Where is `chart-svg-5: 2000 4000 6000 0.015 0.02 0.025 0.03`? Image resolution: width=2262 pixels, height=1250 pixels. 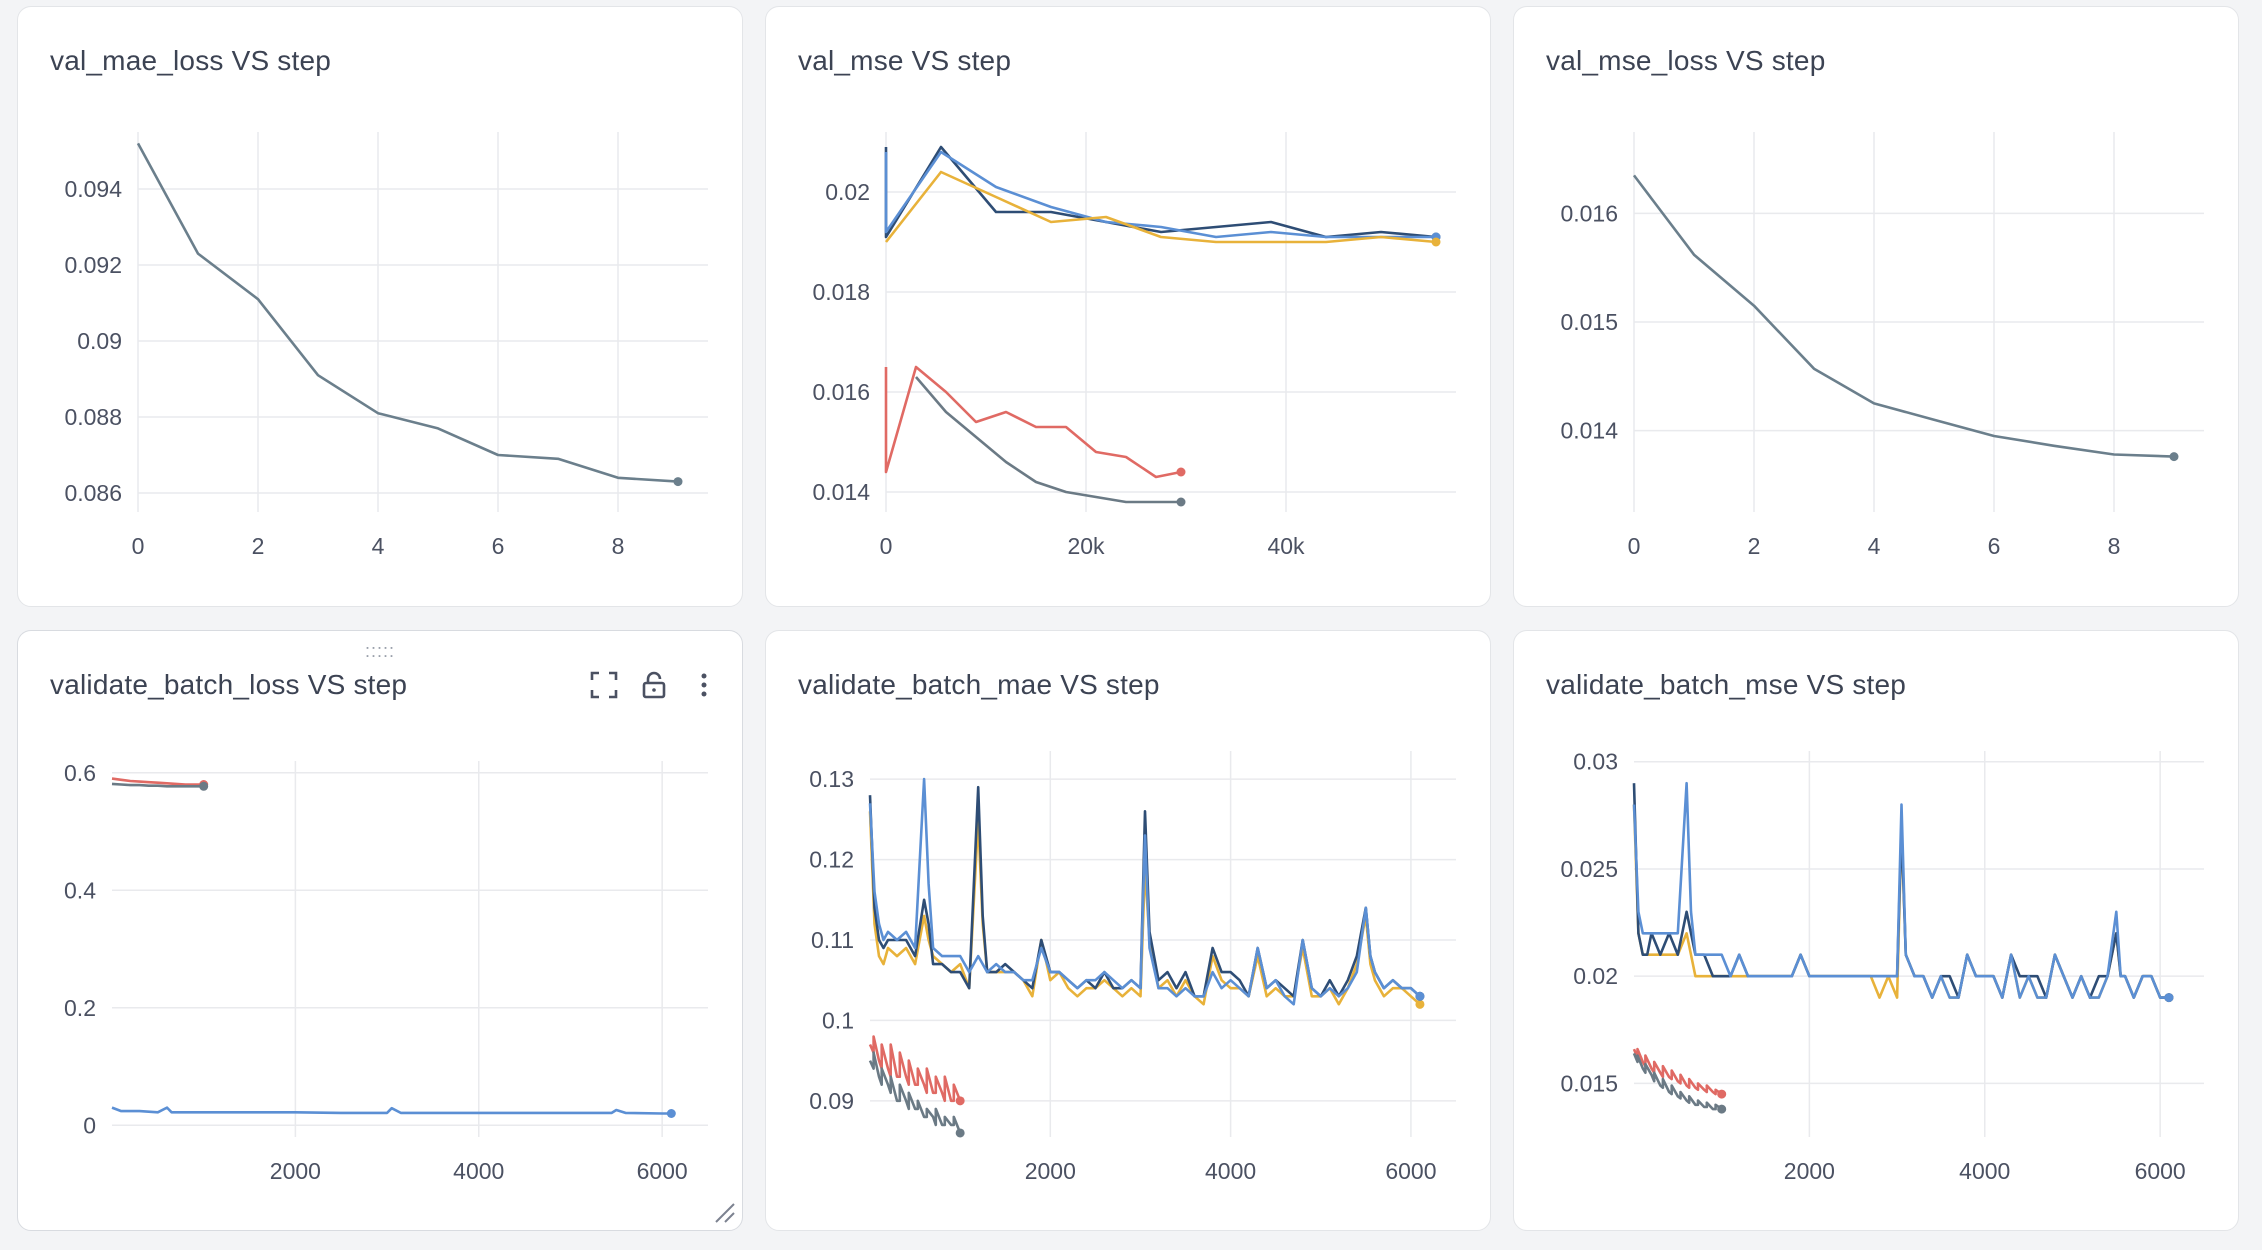
chart-svg-5: 2000 4000 6000 0.015 0.02 0.025 0.03 is located at coordinates (1882, 966).